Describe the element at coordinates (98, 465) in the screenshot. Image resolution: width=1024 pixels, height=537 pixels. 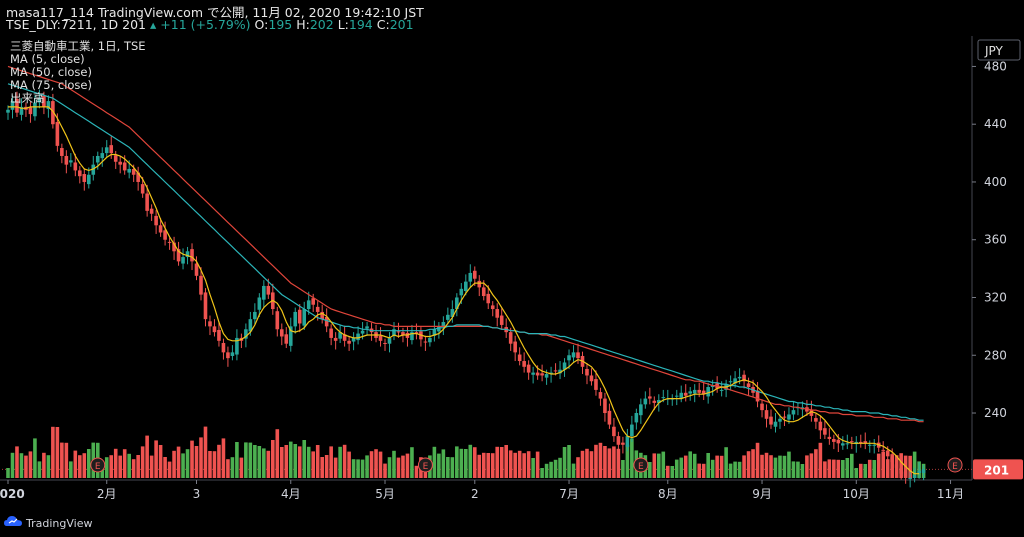
I see `earnings-marker` at that location.